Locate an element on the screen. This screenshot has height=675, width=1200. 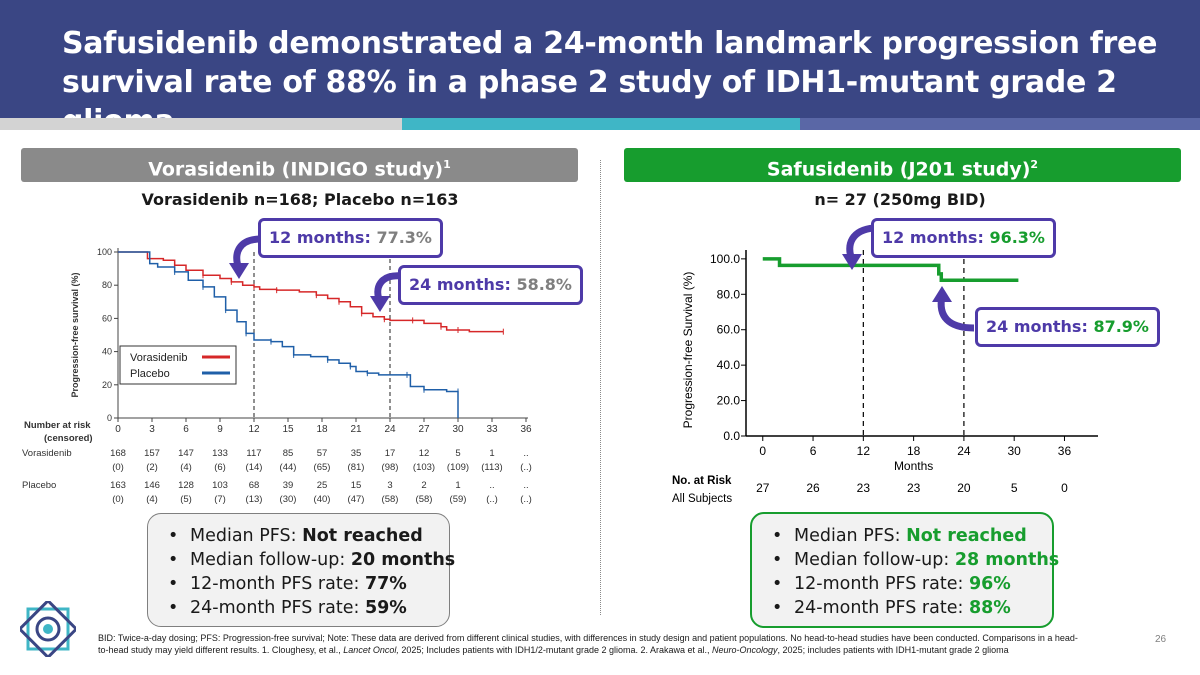
left-risk-censored: (47) is located at coordinates (356, 499).